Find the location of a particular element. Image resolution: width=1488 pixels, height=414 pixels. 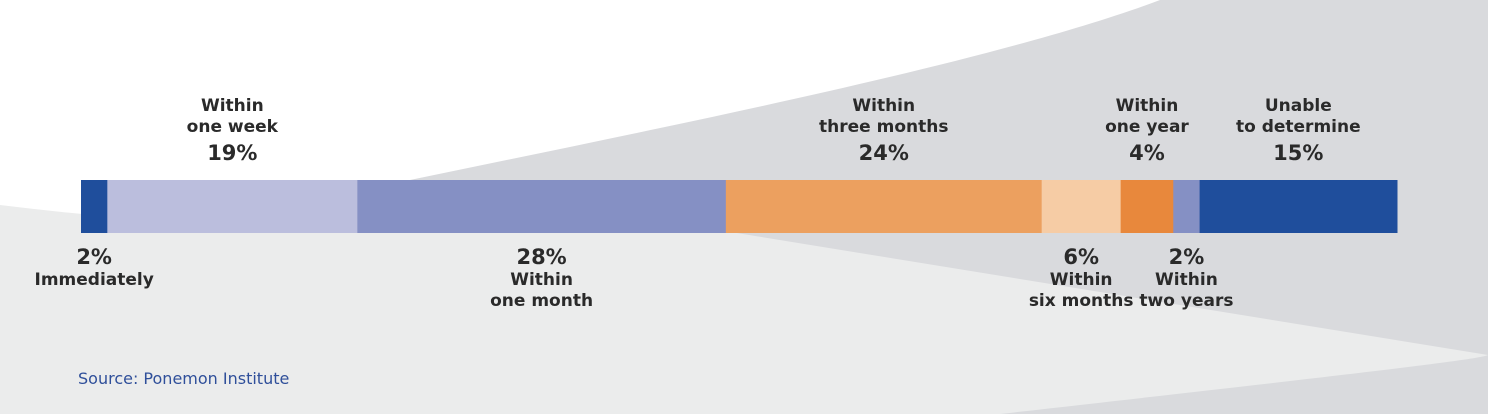

segment-name-3-line-0: Within is located at coordinates (884, 106).